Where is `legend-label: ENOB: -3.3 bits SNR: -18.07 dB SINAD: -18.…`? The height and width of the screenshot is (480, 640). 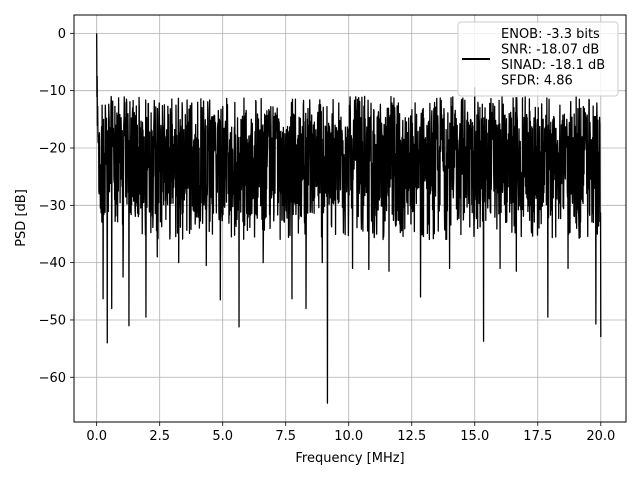 legend-label: ENOB: -3.3 bits SNR: -18.07 dB SINAD: -18.… is located at coordinates (553, 58).